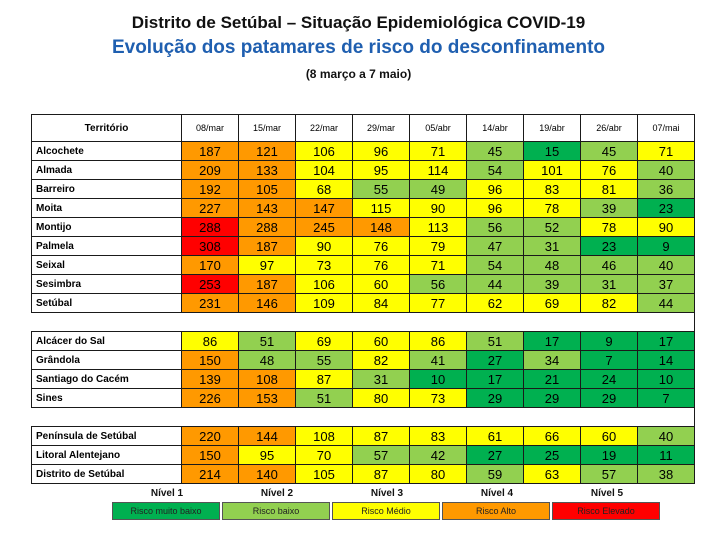 The width and height of the screenshot is (717, 538). I want to click on incidence-cell: 209, so click(210, 170).